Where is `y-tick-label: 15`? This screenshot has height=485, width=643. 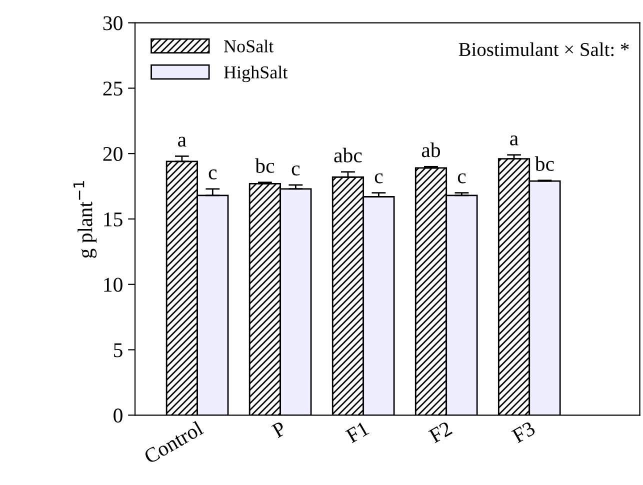 y-tick-label: 15 is located at coordinates (113, 219).